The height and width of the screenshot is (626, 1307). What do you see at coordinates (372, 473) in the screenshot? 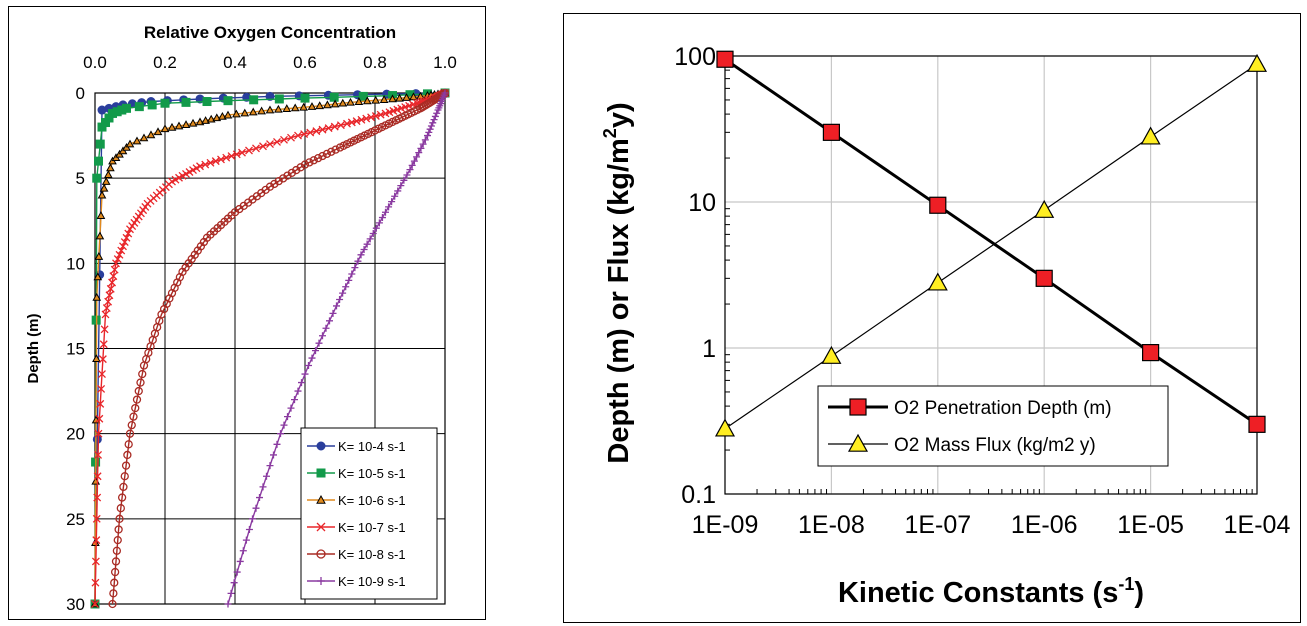
I see `legend-entry: K= 10-5 s-1` at bounding box center [372, 473].